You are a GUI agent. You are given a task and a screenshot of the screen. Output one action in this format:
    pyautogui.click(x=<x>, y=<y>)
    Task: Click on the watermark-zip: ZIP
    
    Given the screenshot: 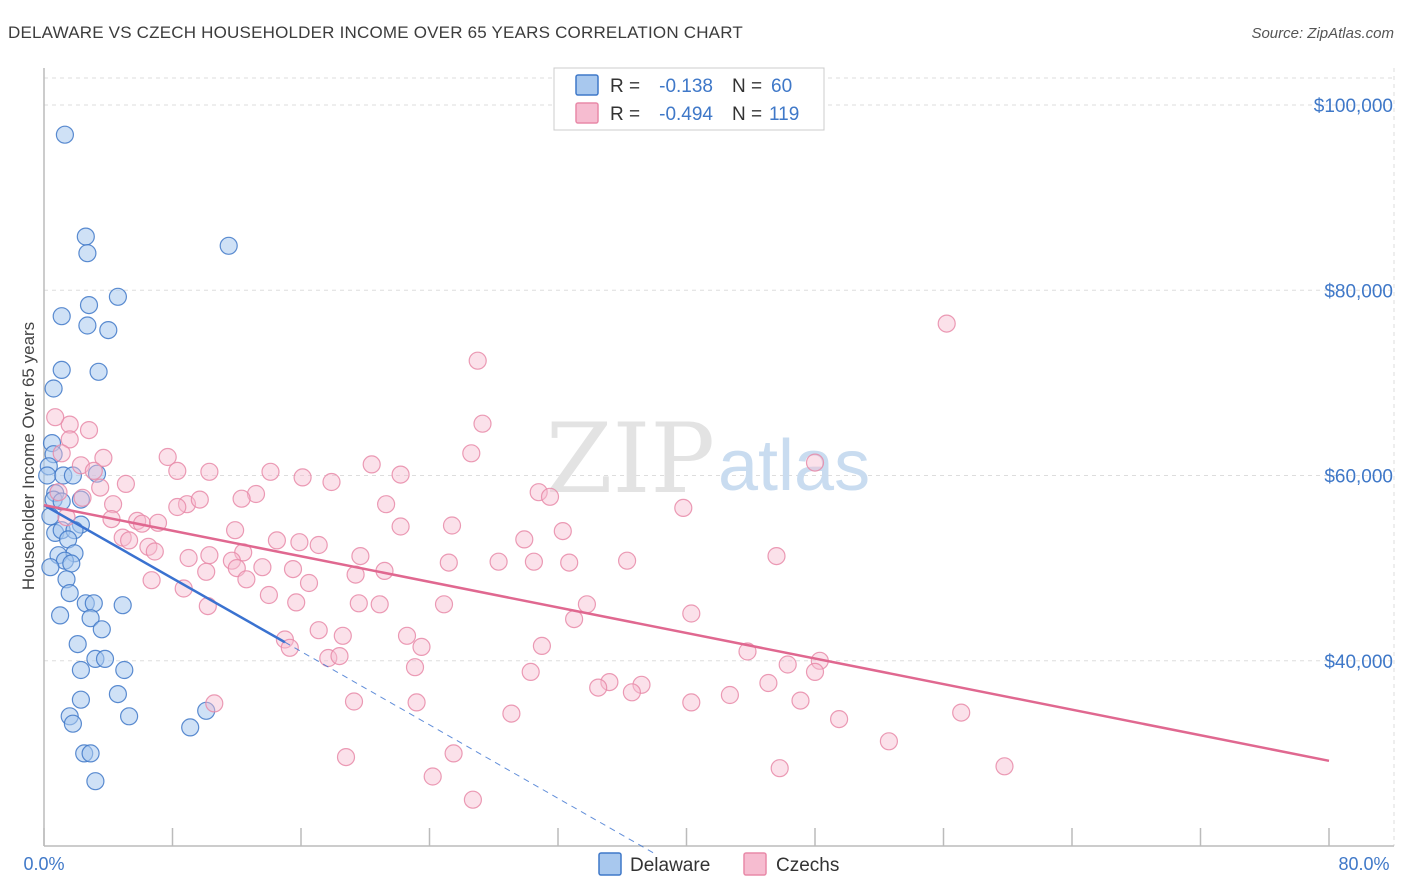 What is the action you would take?
    pyautogui.click(x=630, y=459)
    